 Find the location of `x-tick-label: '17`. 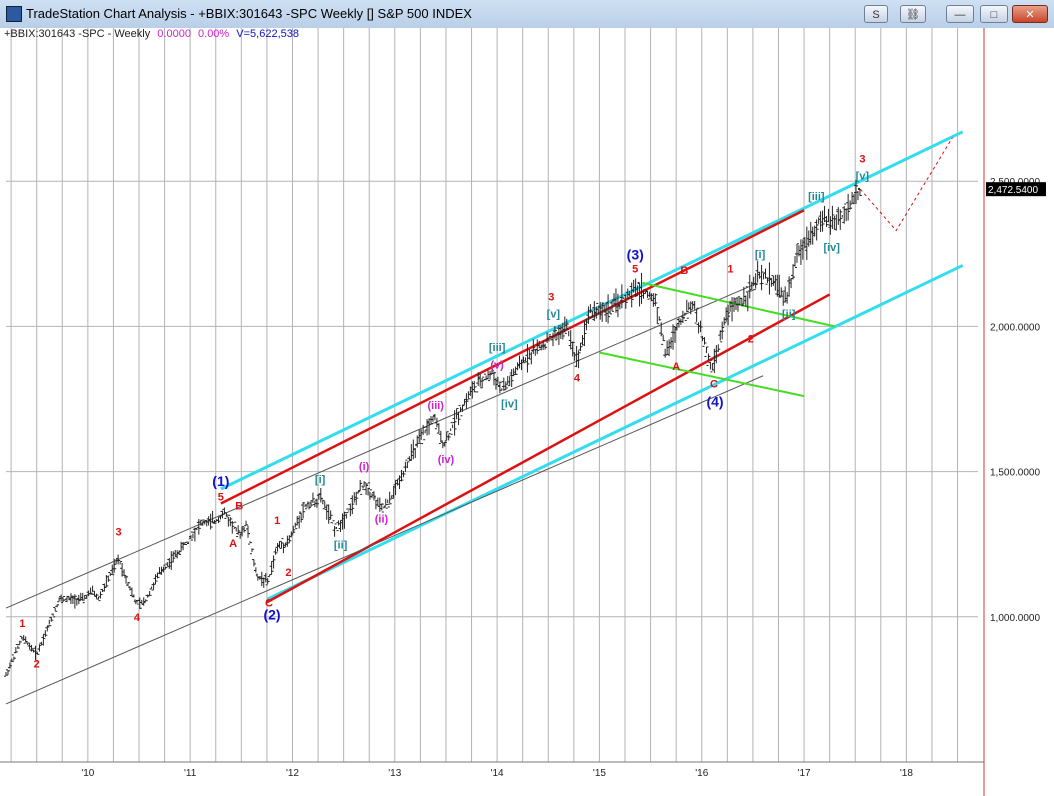

x-tick-label: '17 is located at coordinates (804, 773).